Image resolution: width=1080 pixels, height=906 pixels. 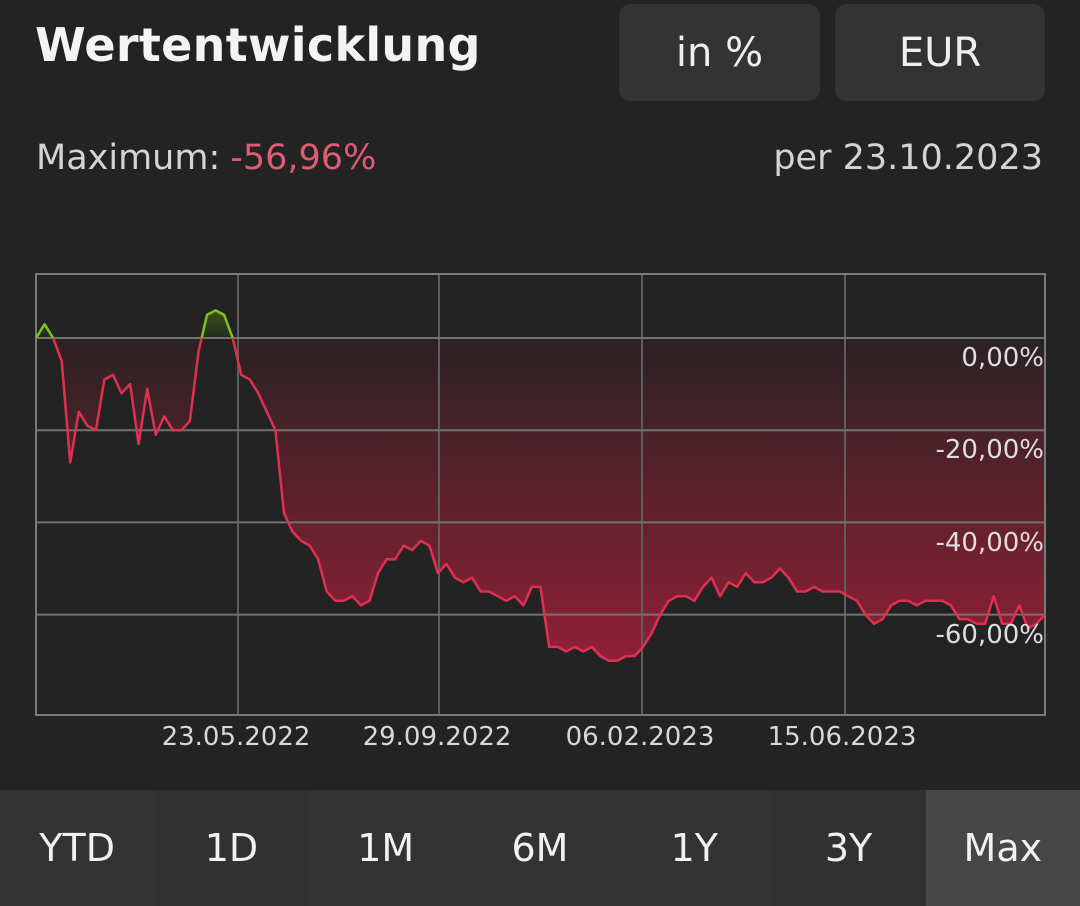 I want to click on x-tick-label: 06.02.2023, so click(x=640, y=737).